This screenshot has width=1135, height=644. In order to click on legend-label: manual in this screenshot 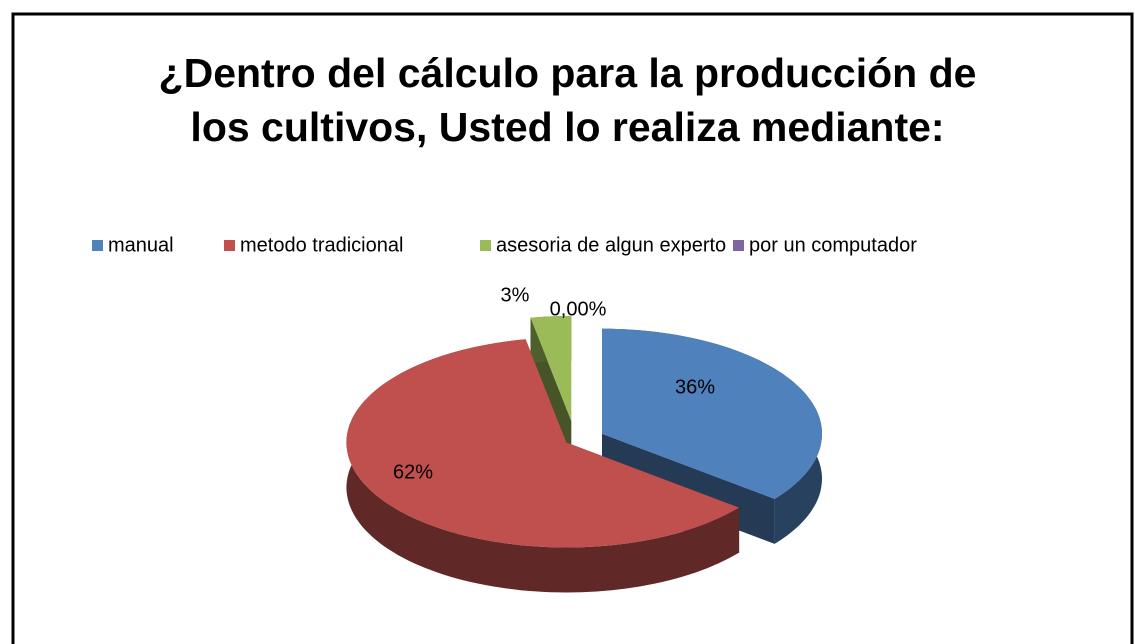, I will do `click(141, 245)`.